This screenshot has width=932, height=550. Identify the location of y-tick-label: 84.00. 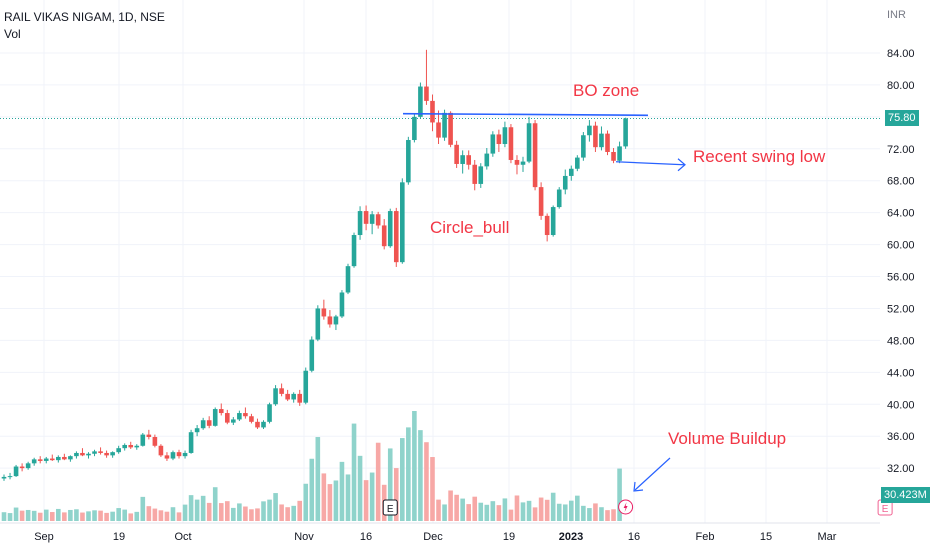
(901, 54).